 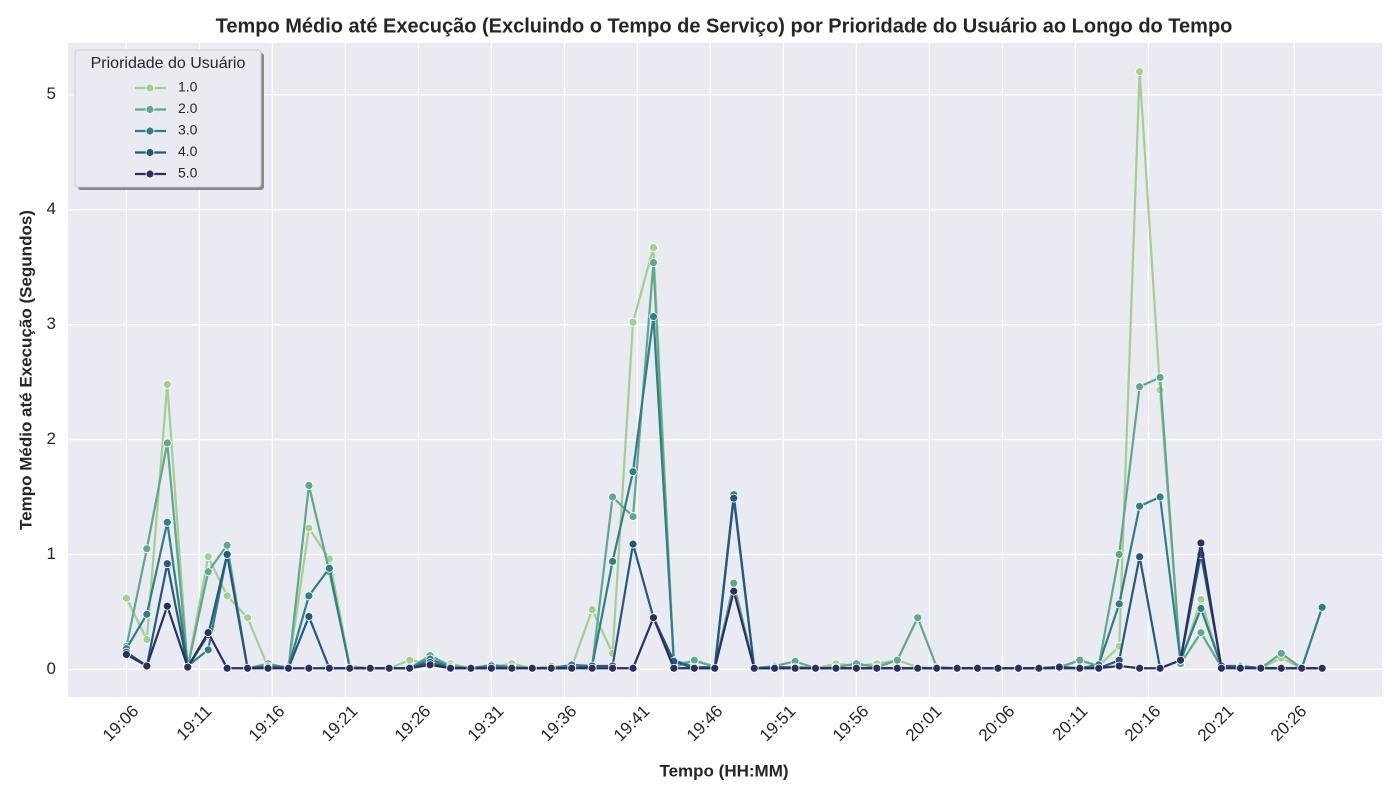 I want to click on legend-box, so click(x=168, y=118).